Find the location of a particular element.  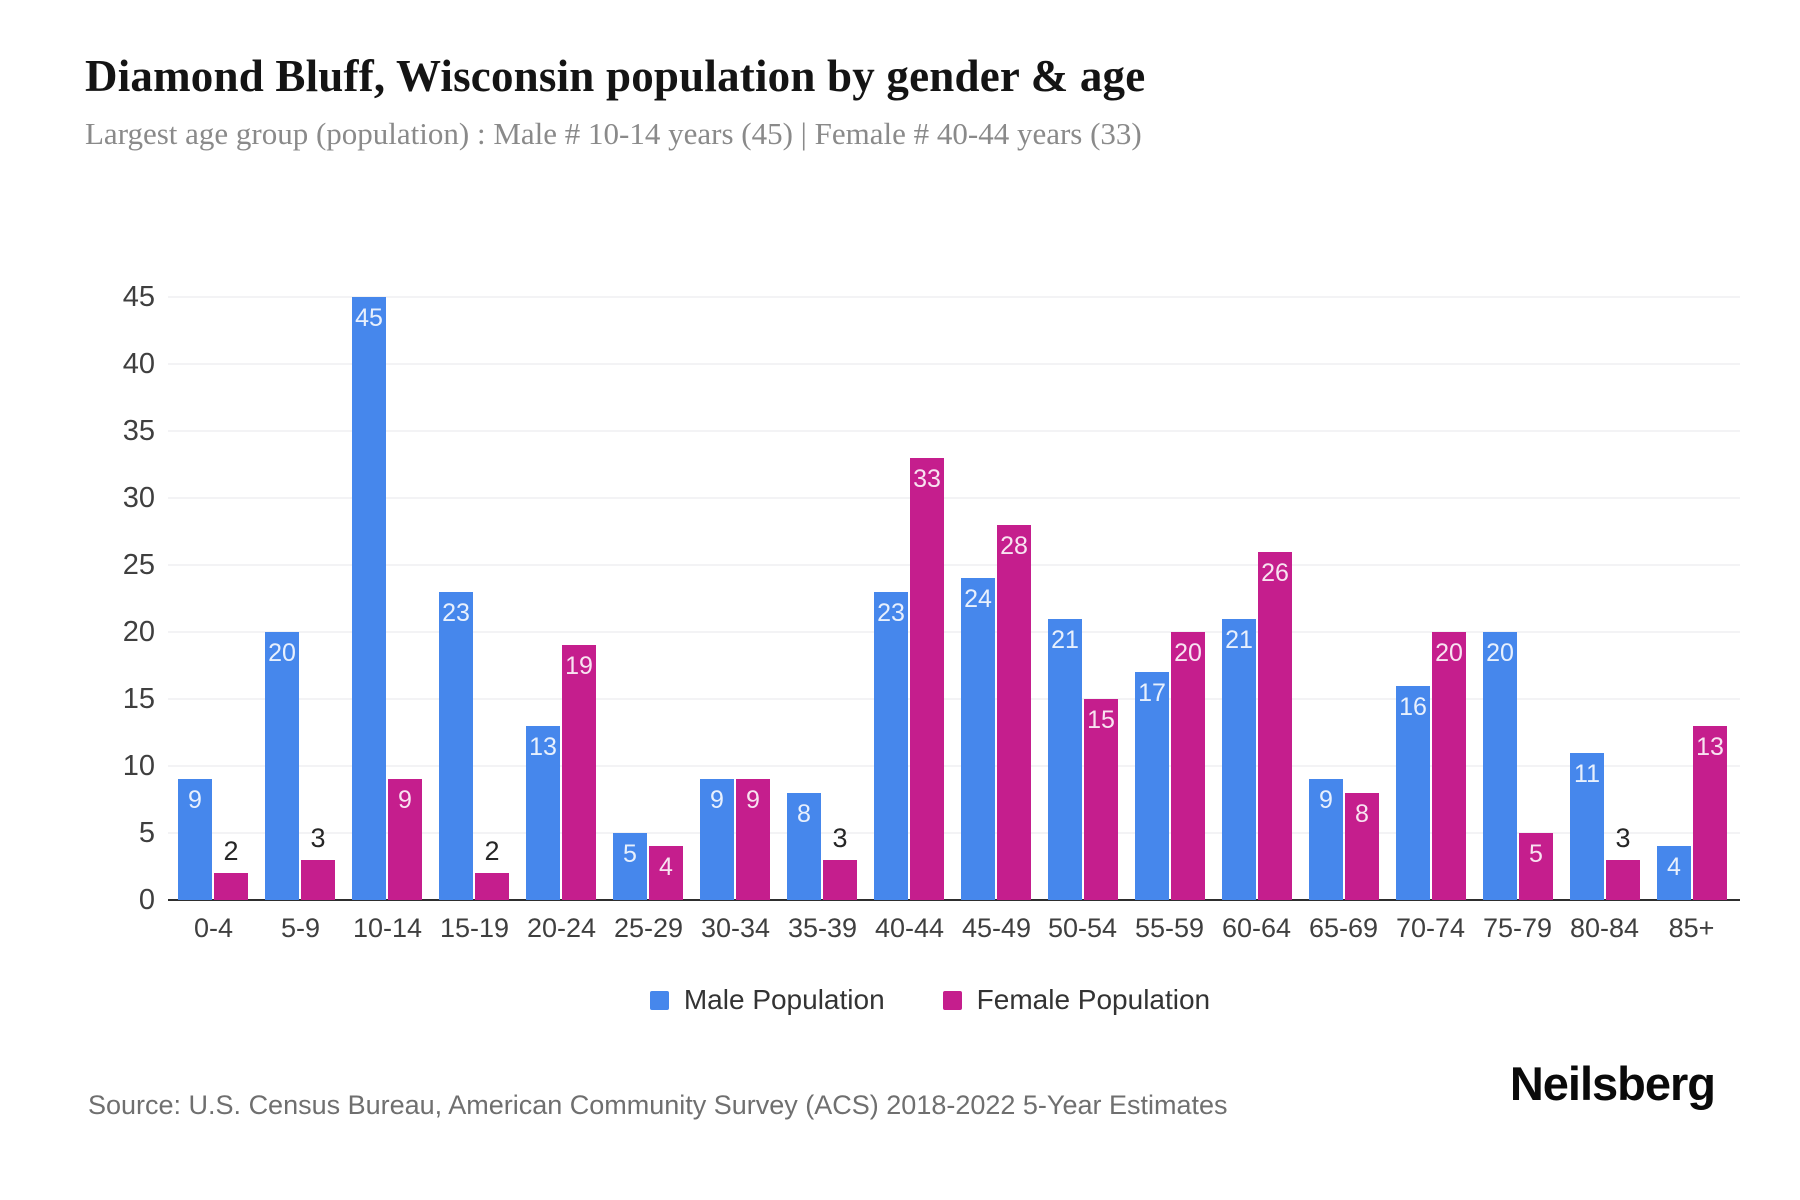

legend-item-male: Male Population is located at coordinates (767, 1000).